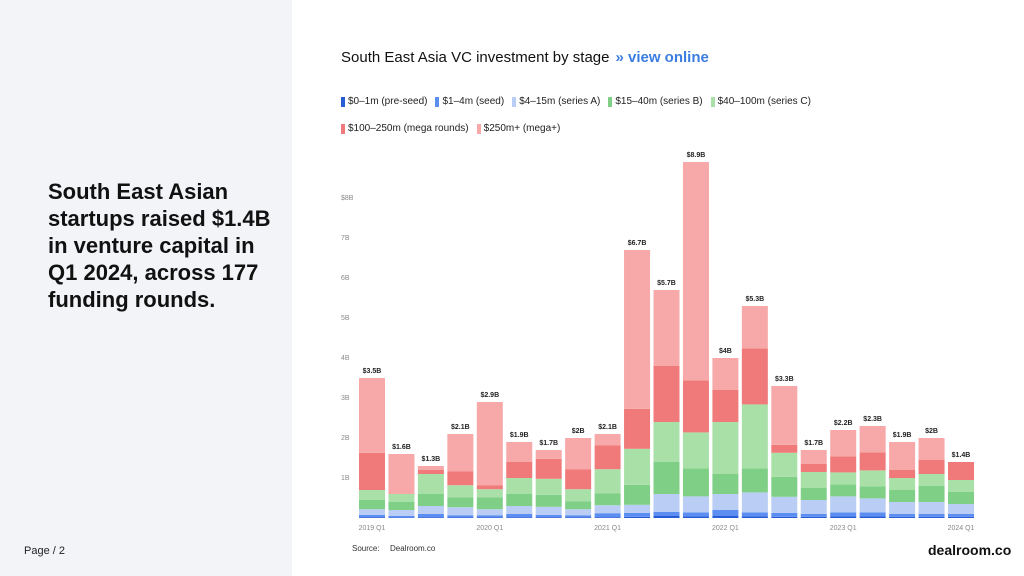 The image size is (1024, 576). What do you see at coordinates (556, 101) in the screenshot?
I see `legend-item: $4–15m (series A)` at bounding box center [556, 101].